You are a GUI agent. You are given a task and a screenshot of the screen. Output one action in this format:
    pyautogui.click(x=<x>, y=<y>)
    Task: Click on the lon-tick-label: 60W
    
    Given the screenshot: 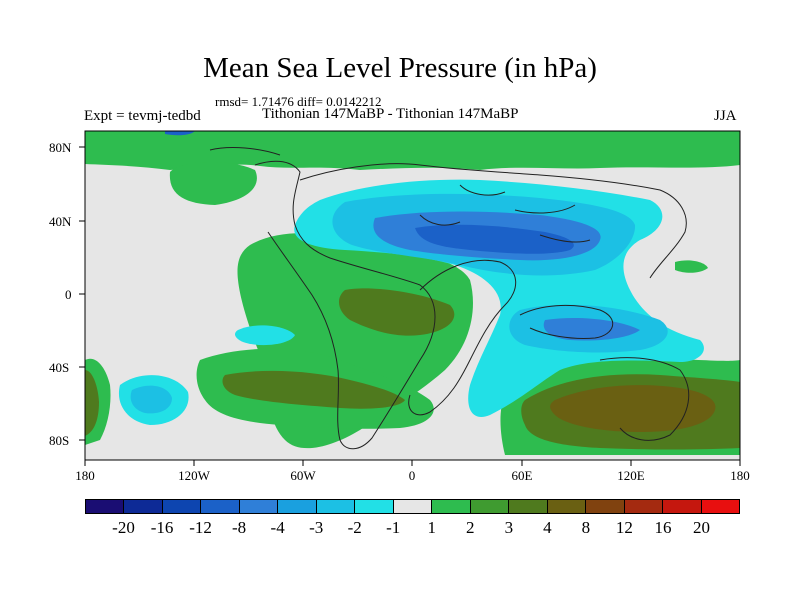 What is the action you would take?
    pyautogui.click(x=303, y=475)
    